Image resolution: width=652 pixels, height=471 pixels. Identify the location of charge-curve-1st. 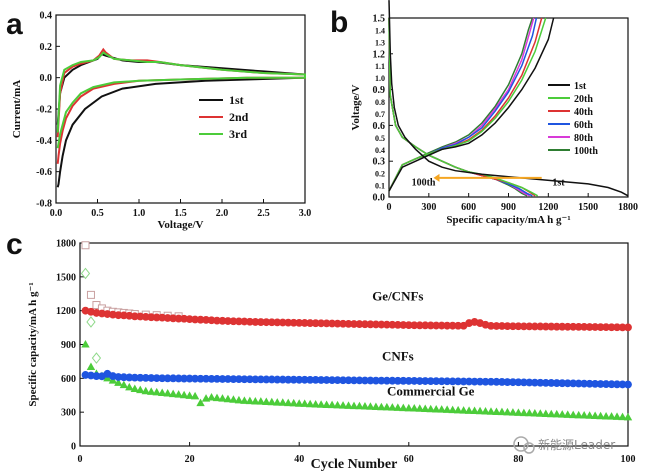
(471, 104).